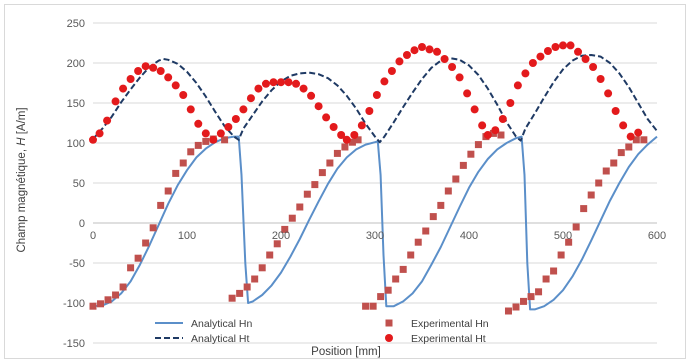 Image resolution: width=691 pixels, height=364 pixels. Describe the element at coordinates (281, 236) in the screenshot. I see `x-tick-label: 200` at that location.